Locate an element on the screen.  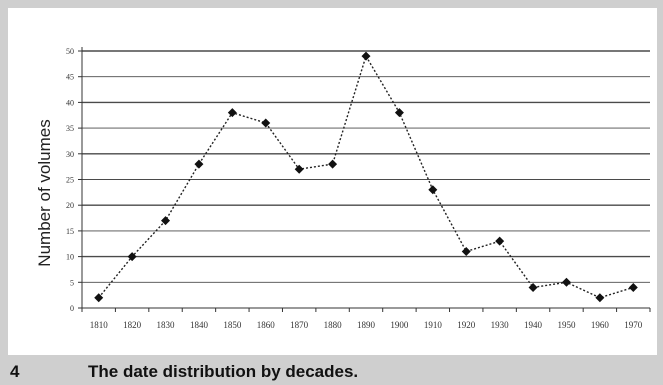
x-tick-label: 1920 is located at coordinates (466, 325).